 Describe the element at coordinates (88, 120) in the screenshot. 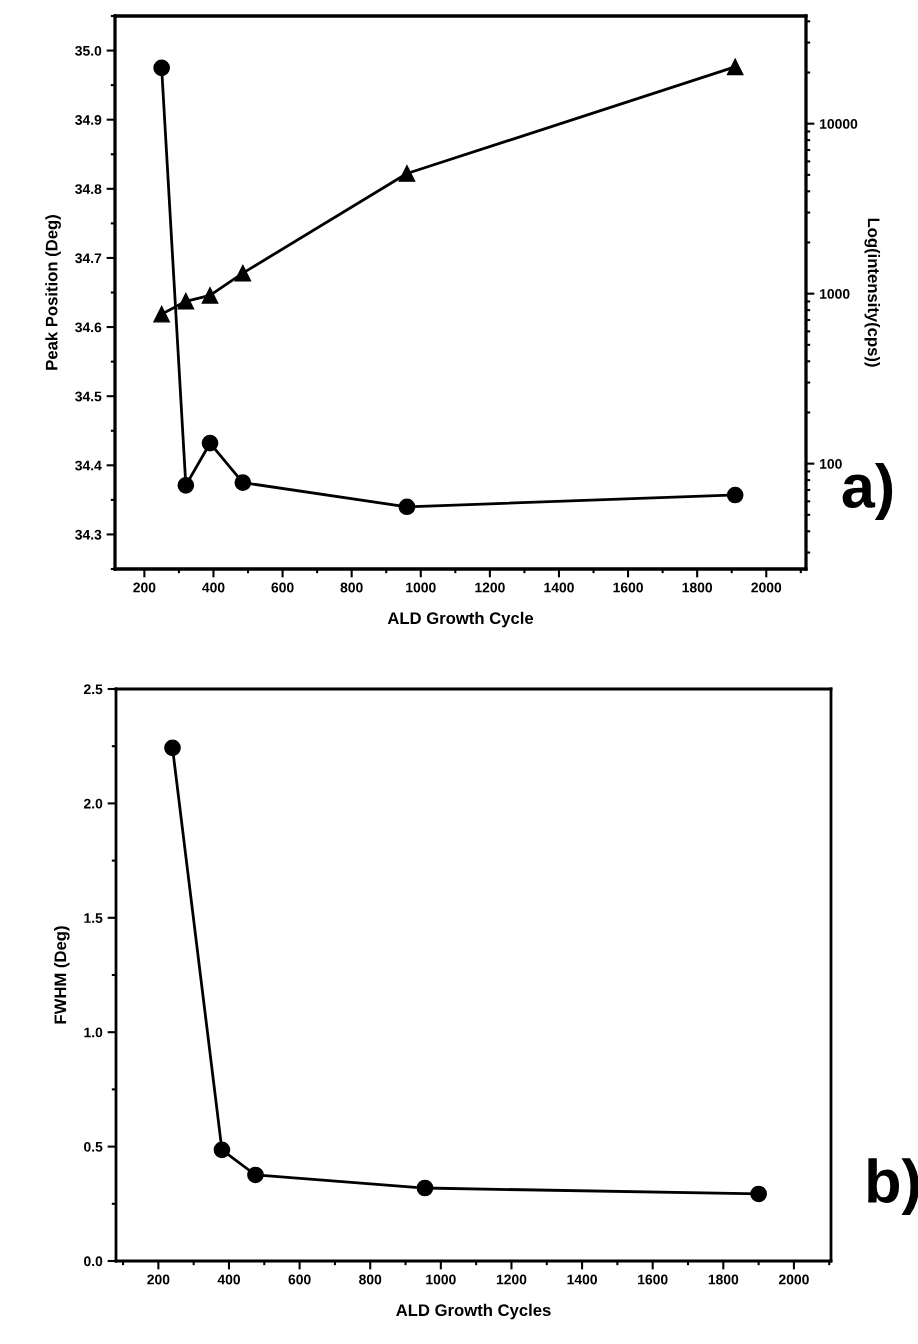

I see `y-tick-label: 34.9` at that location.